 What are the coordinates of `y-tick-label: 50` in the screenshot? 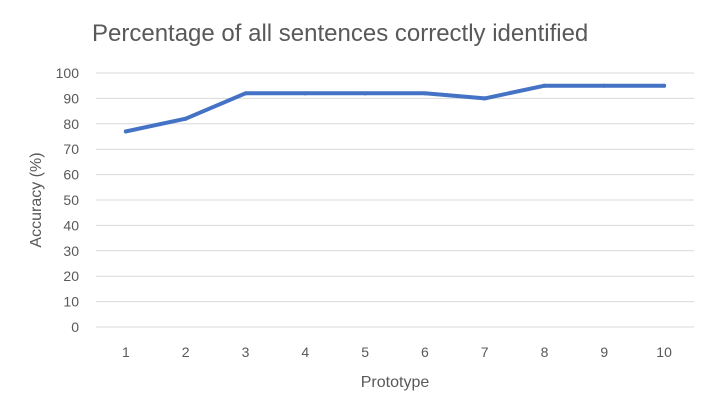 It's located at (71, 200).